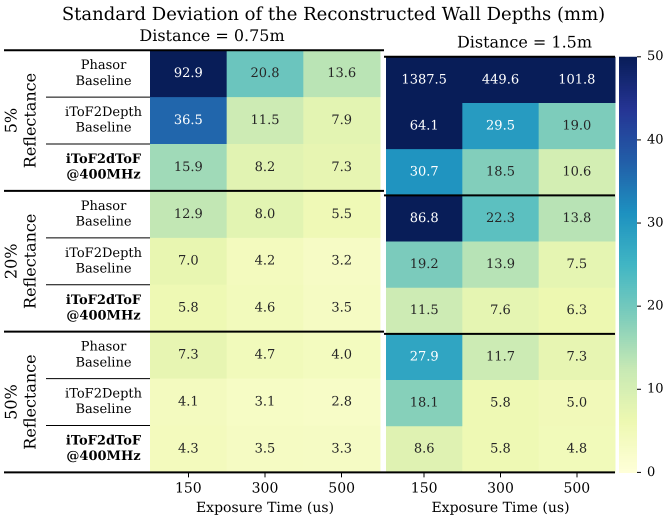 This screenshot has width=667, height=523. I want to click on data-label: 4.3, so click(188, 448).